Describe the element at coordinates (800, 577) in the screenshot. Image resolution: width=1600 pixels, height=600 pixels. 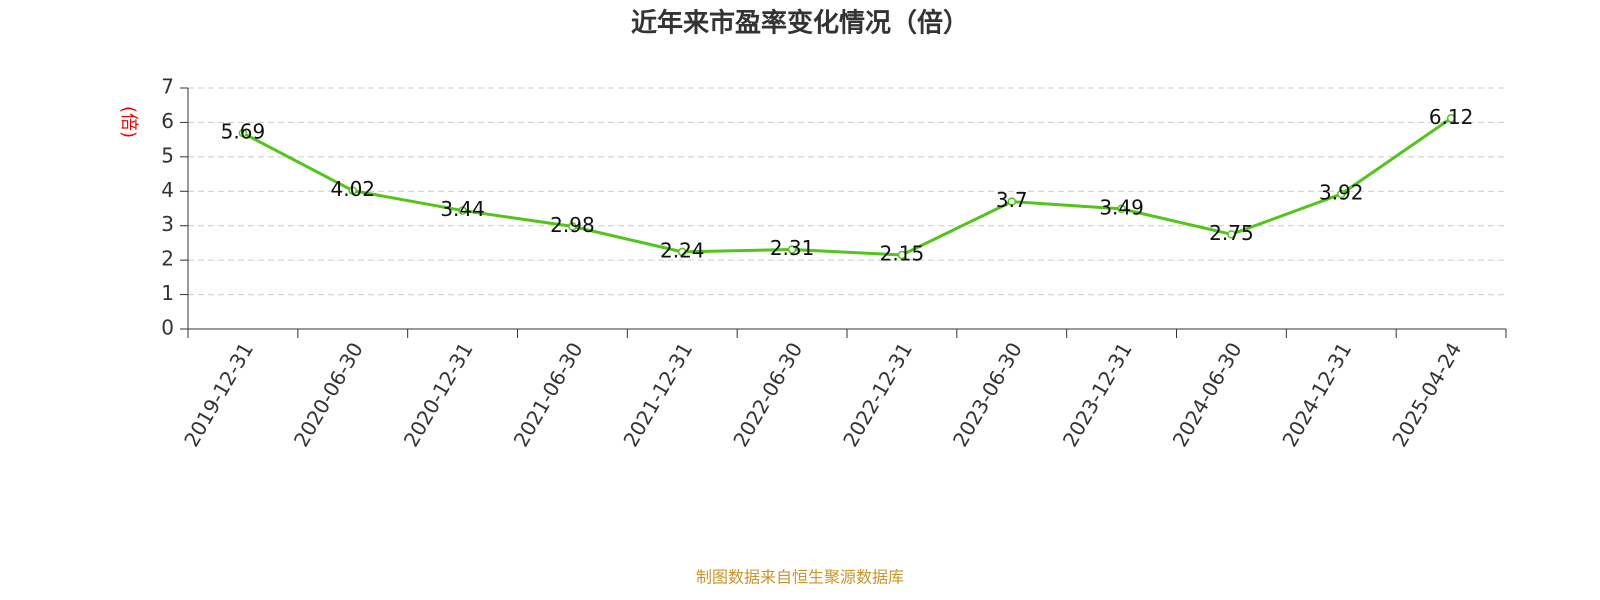
I see `source-note: 制图数据来自恒生聚源数据库` at that location.